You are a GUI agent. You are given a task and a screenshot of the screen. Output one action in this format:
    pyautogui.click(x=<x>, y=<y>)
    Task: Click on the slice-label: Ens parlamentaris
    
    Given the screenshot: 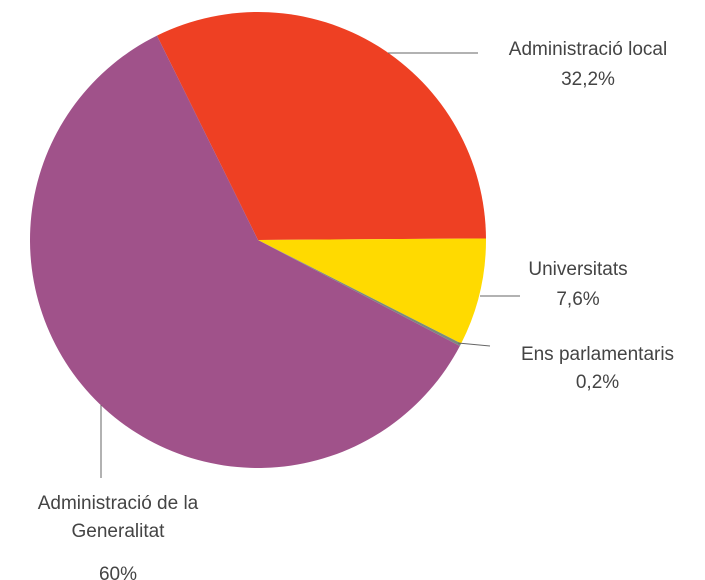 What is the action you would take?
    pyautogui.click(x=597, y=354)
    